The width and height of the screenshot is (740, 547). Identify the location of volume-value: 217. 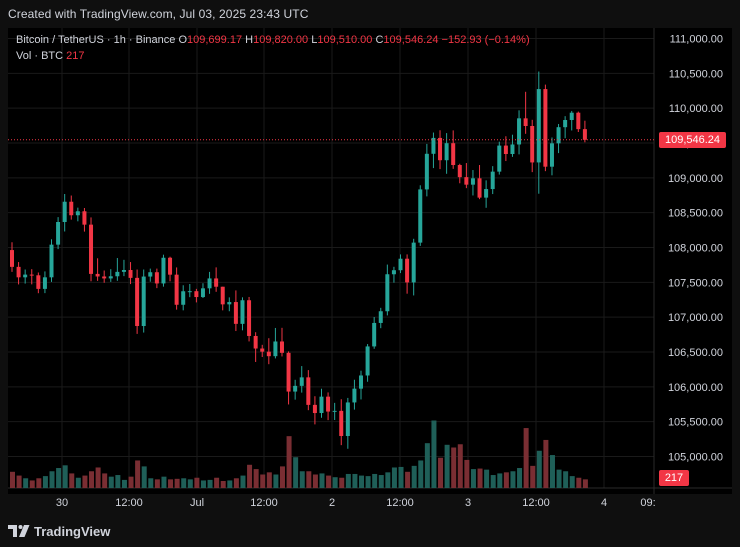
(75, 56).